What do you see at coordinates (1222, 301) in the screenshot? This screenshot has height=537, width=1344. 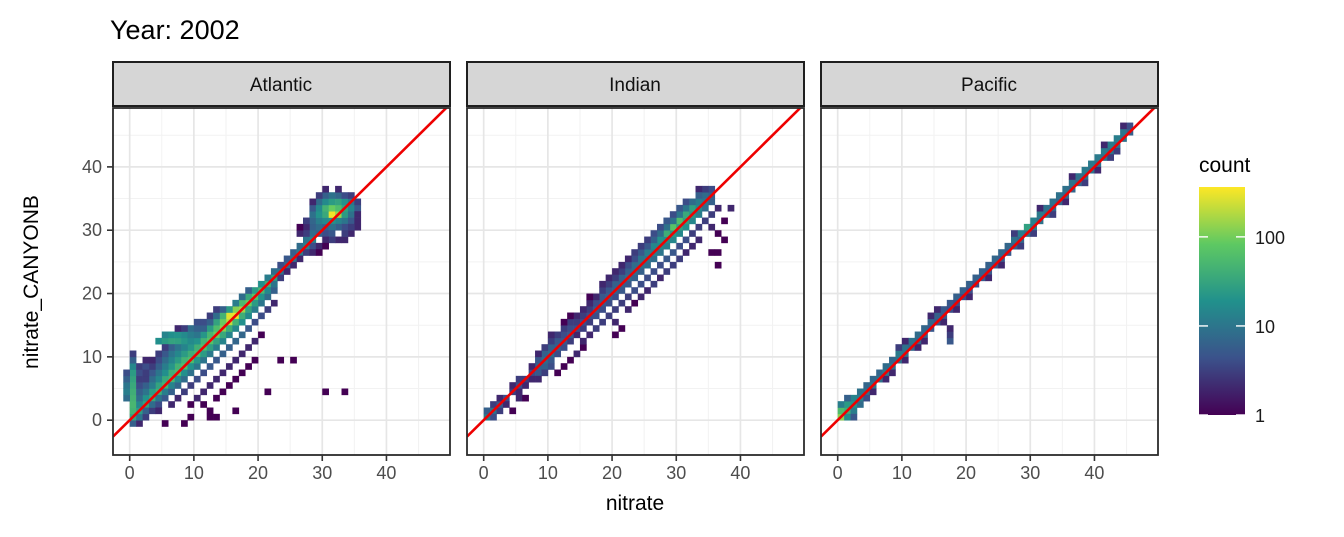 I see `legend-gradient-bar` at bounding box center [1222, 301].